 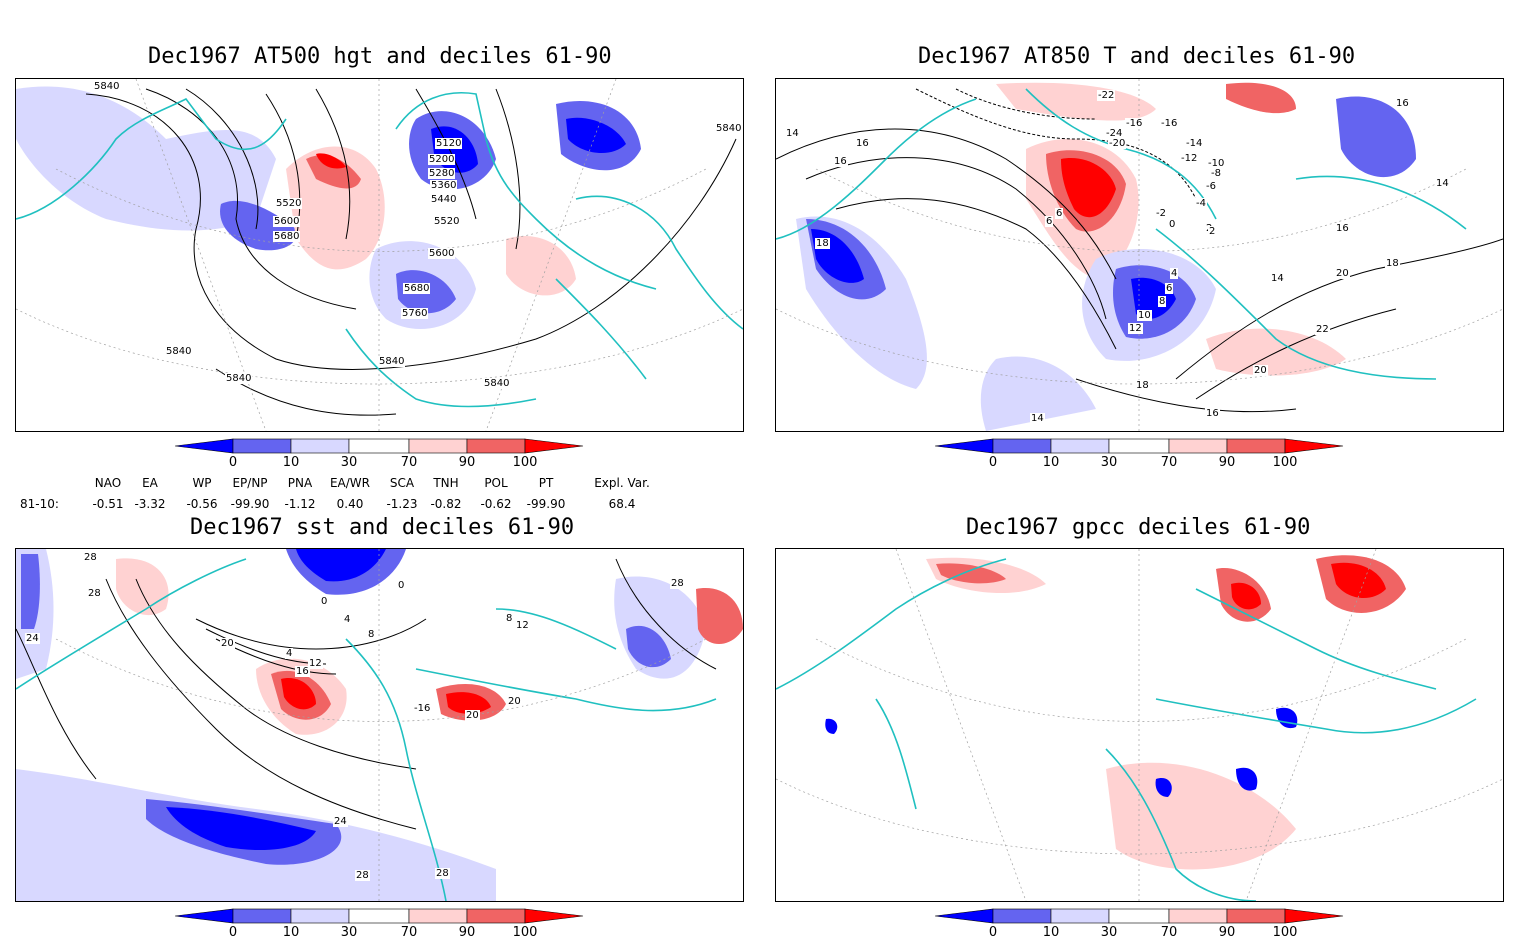 I want to click on colorbar-2: 0 10 30 70 90 100, so click(x=1145, y=458).